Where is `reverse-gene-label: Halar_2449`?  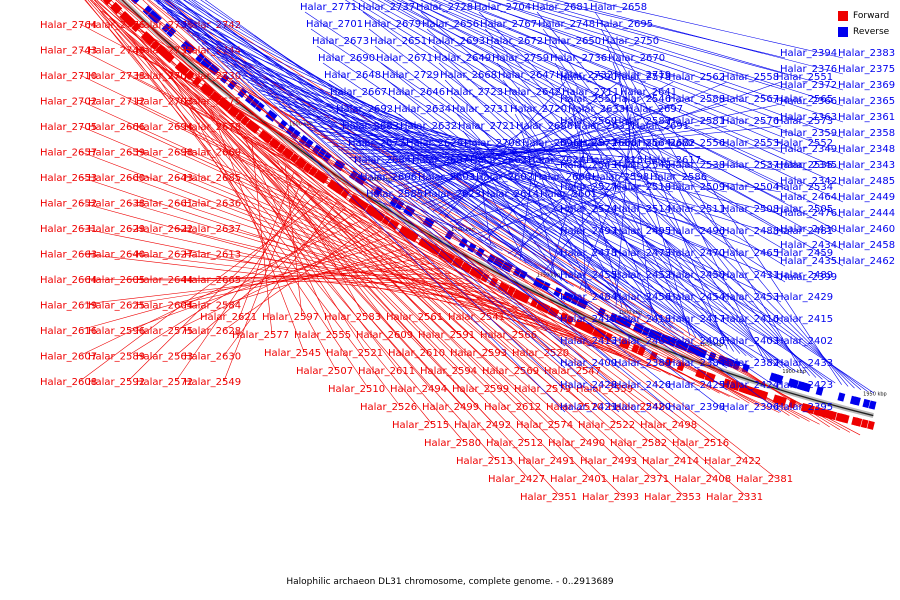 reverse-gene-label: Halar_2449 is located at coordinates (866, 197).